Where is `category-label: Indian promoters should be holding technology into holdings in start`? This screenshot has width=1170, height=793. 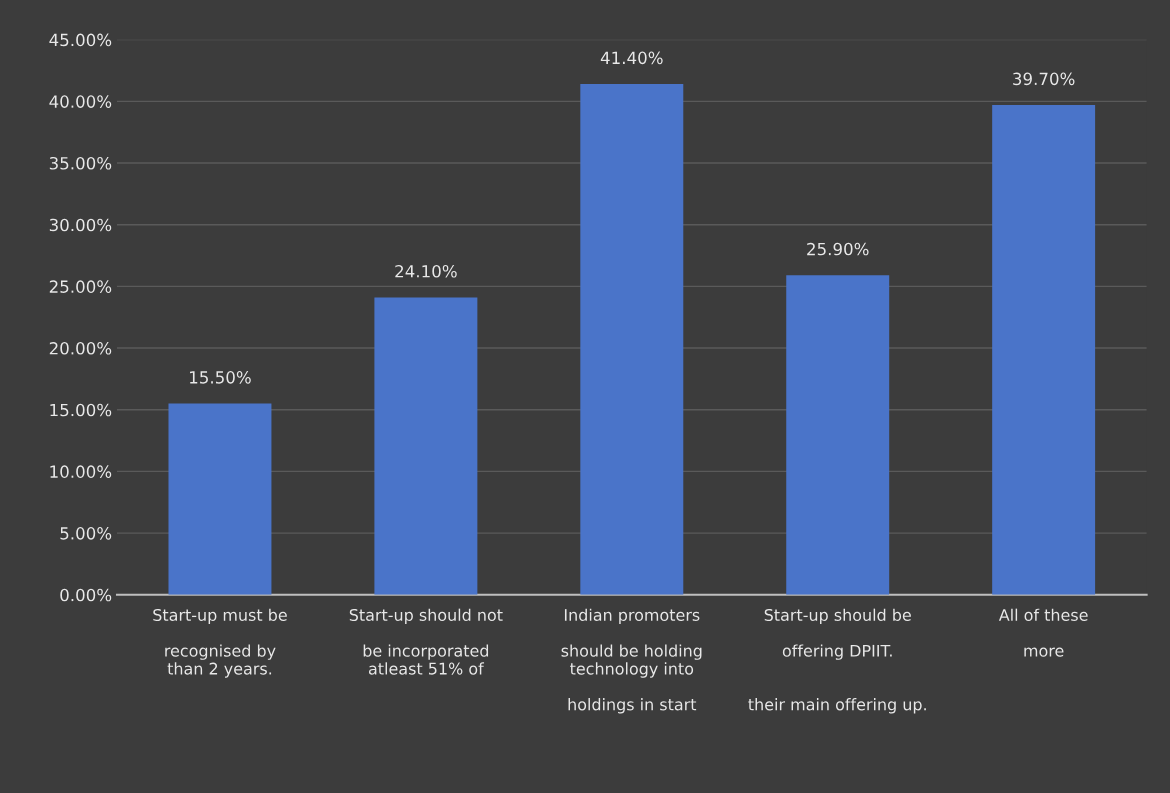 category-label: Indian promoters should be holding technology into holdings in start is located at coordinates (631, 661).